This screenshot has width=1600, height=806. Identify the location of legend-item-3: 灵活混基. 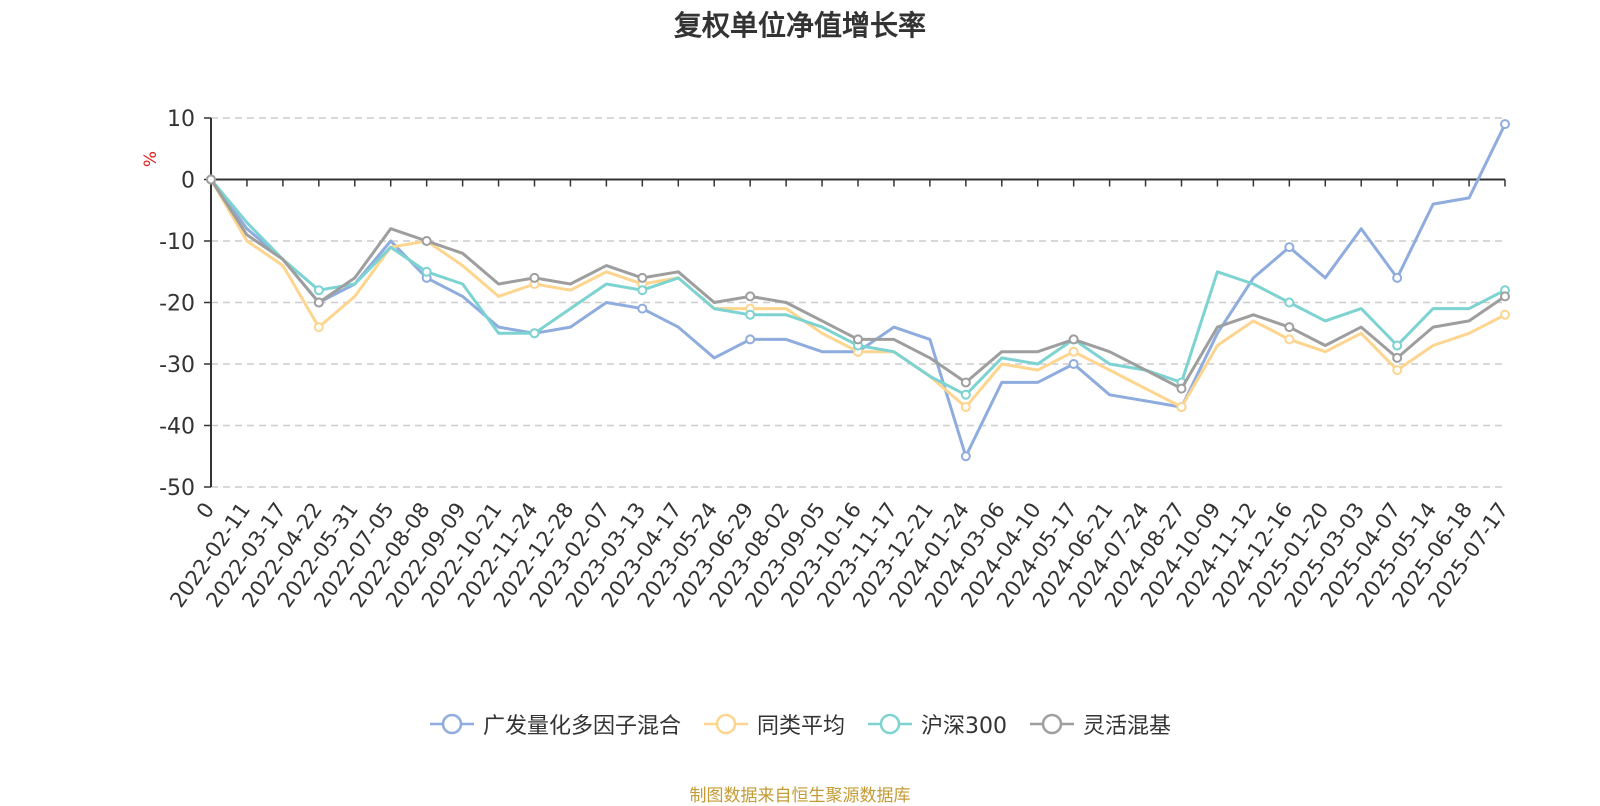
(1100, 724).